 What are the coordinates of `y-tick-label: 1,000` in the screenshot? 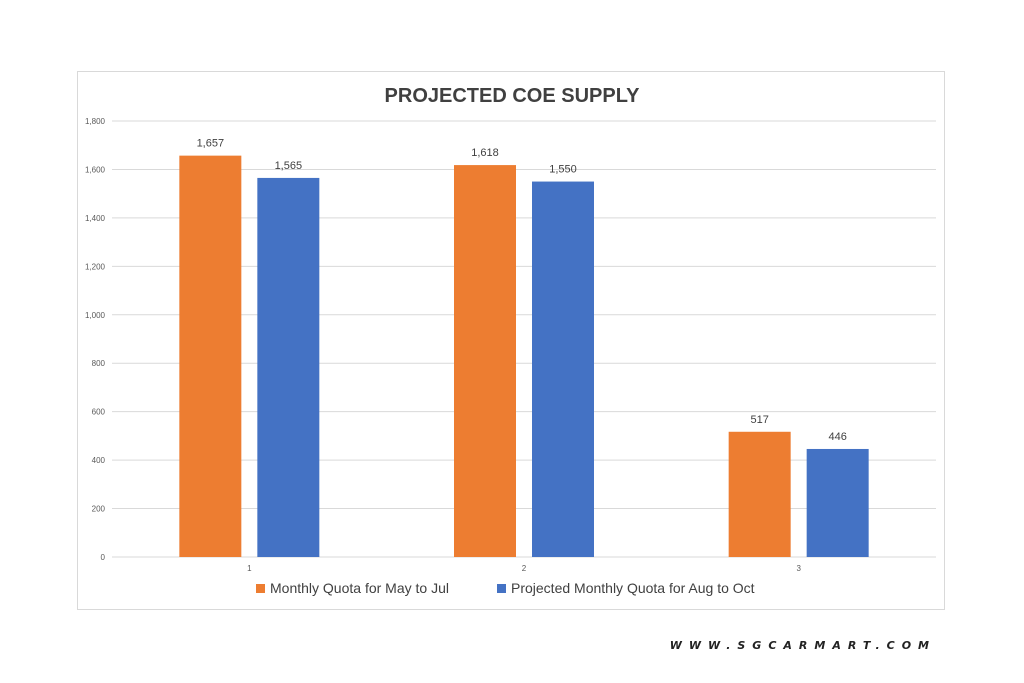 It's located at (95, 315).